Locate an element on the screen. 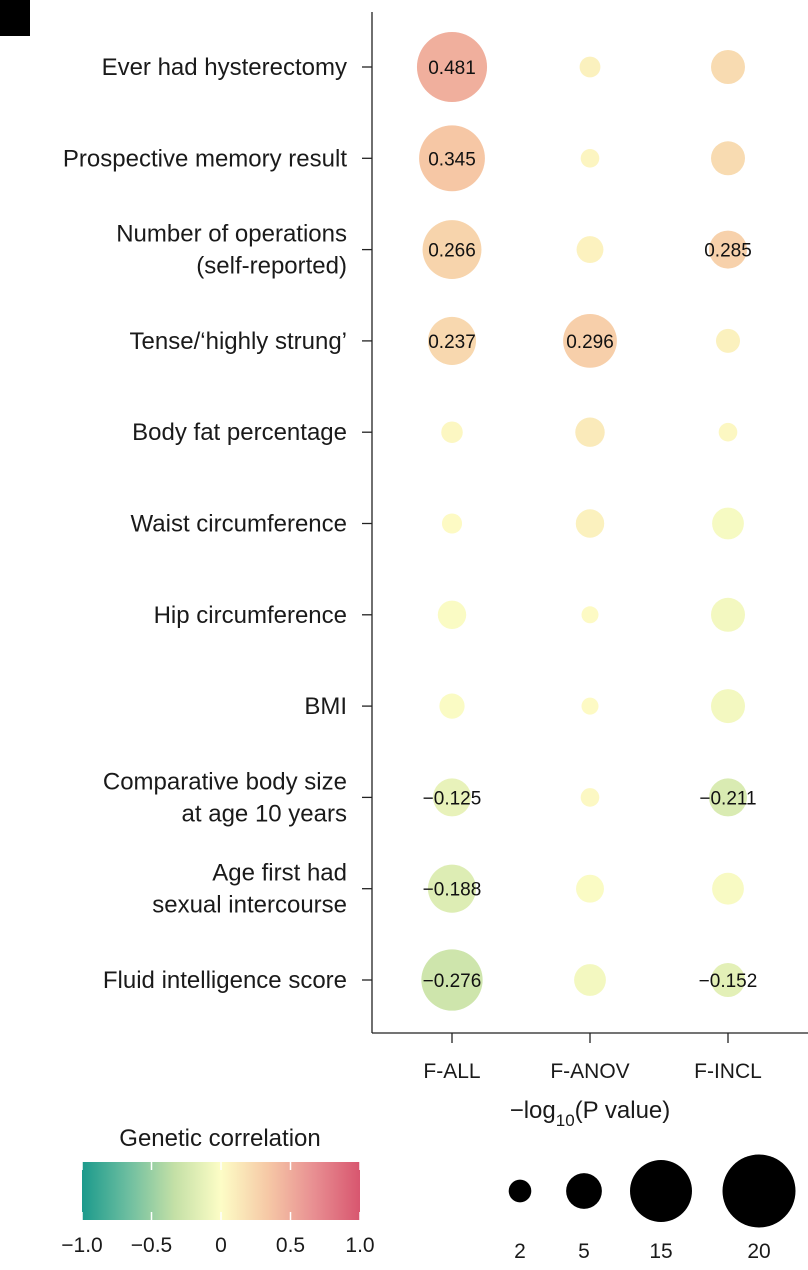  row-label: Waist circumference is located at coordinates (239, 524).